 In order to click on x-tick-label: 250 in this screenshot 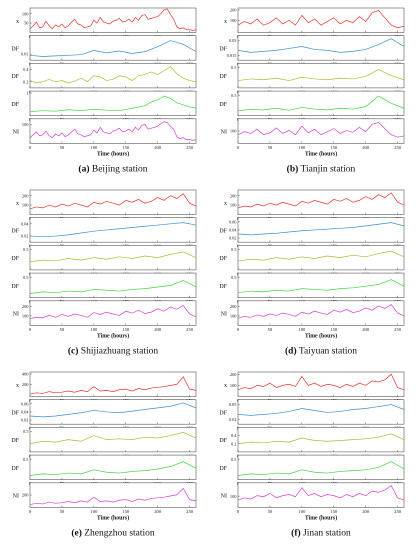, I will do `click(190, 329)`.